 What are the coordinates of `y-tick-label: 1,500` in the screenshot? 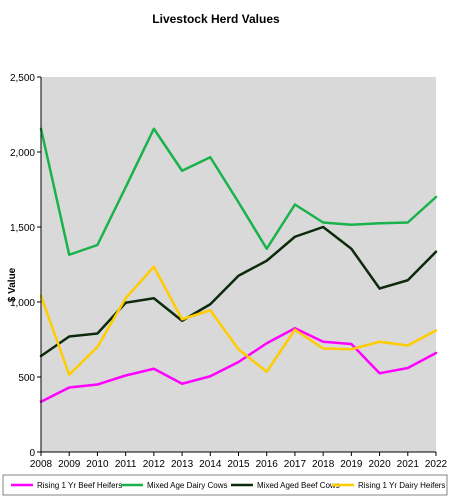 It's located at (22, 228).